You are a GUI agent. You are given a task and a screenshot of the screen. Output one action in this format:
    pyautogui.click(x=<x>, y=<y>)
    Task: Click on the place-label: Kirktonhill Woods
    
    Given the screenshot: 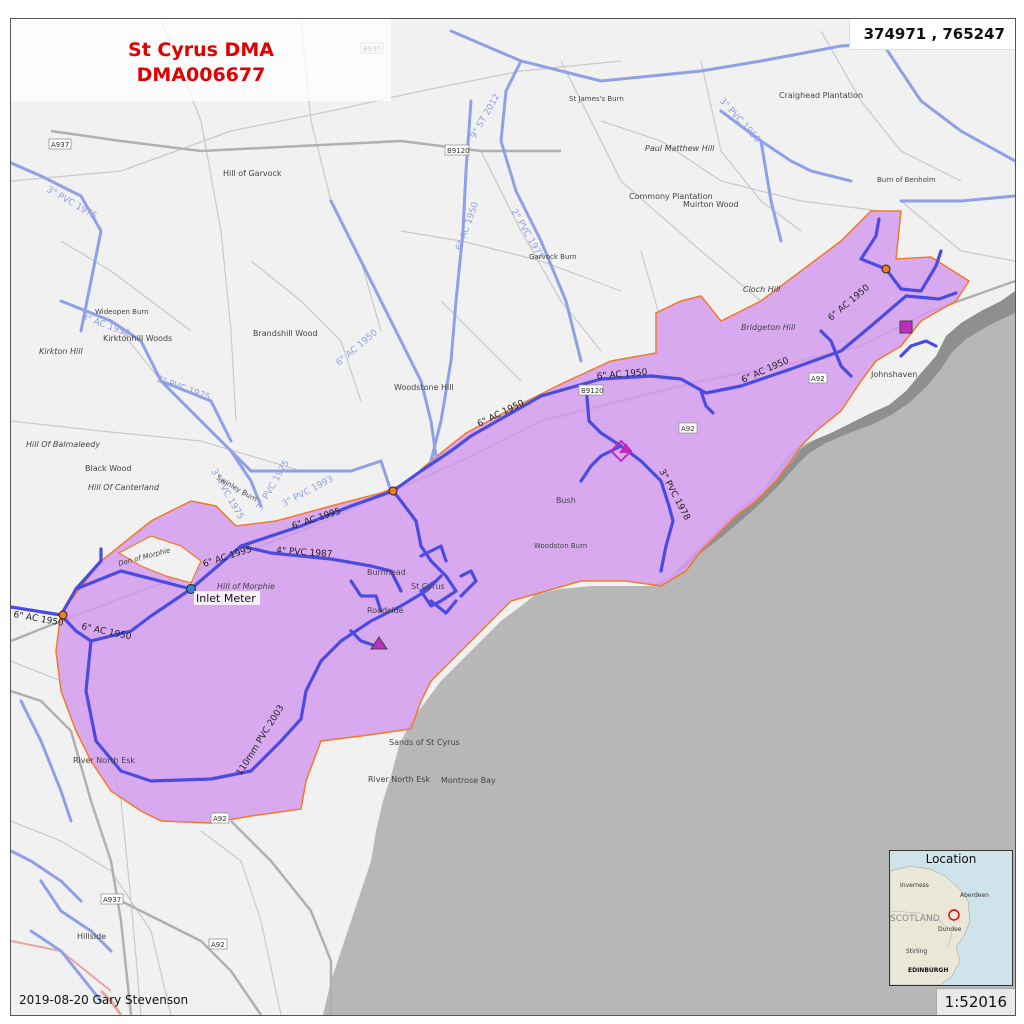 What is the action you would take?
    pyautogui.click(x=137, y=338)
    